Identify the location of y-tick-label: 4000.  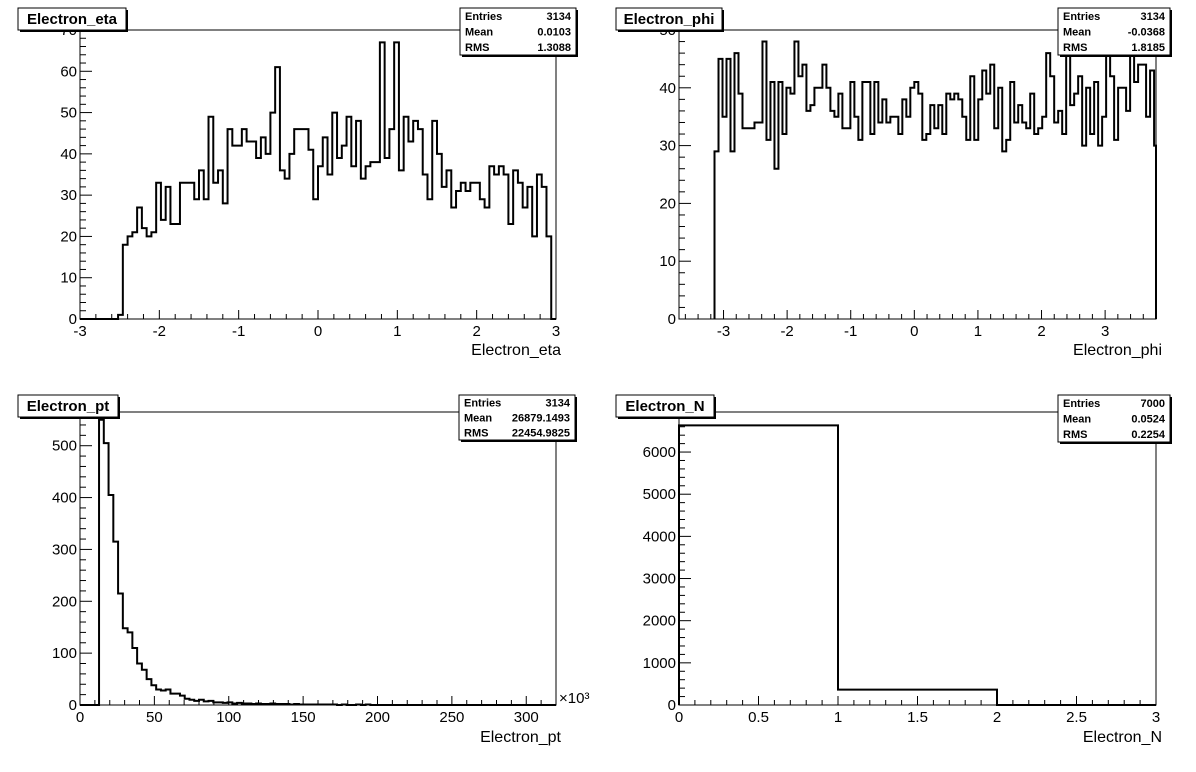
(659, 536).